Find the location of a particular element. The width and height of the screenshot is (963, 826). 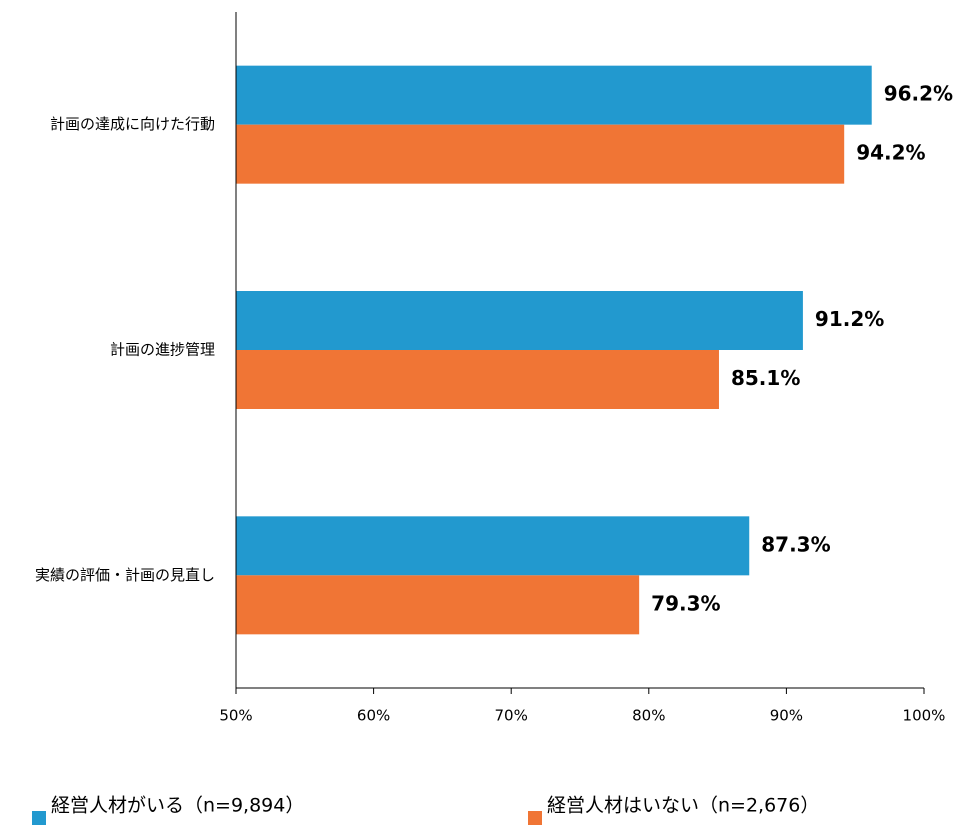

x-tick-label: 60% is located at coordinates (373, 716).